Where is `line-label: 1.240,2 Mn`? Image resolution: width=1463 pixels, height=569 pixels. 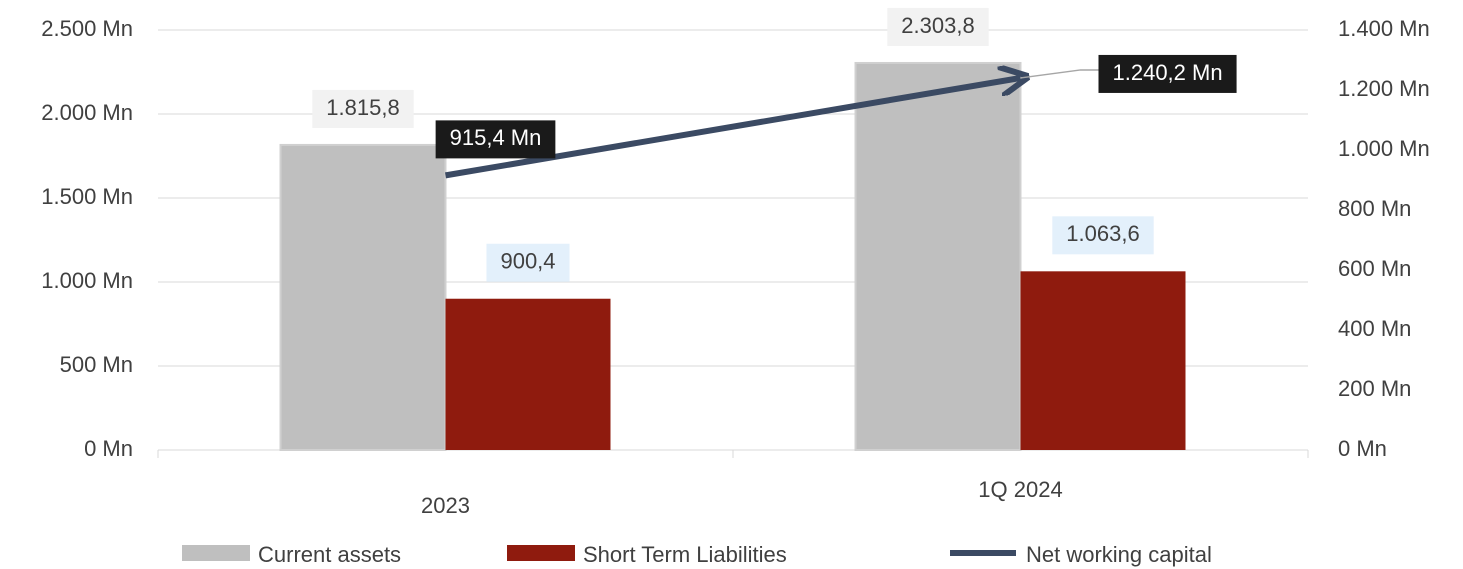 line-label: 1.240,2 Mn is located at coordinates (1168, 72).